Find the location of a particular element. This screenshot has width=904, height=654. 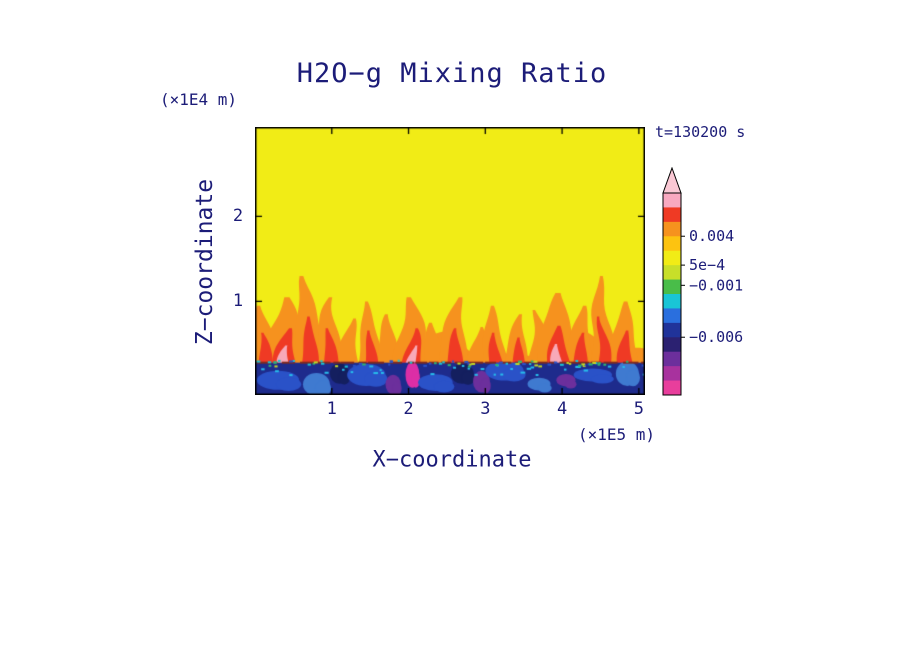

x-tick-label: 1 is located at coordinates (331, 409).